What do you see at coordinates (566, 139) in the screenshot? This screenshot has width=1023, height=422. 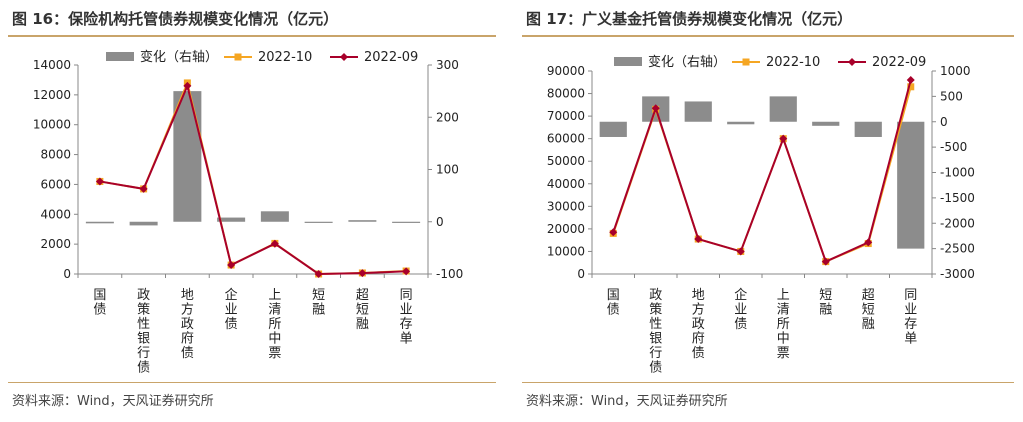 I see `left-tick-label: 60000` at bounding box center [566, 139].